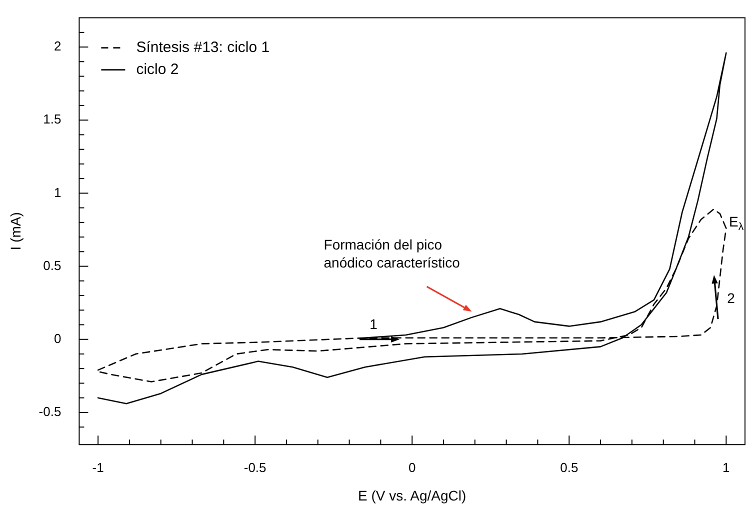 This screenshot has width=746, height=513. I want to click on y-tick-label: 0, so click(58, 338).